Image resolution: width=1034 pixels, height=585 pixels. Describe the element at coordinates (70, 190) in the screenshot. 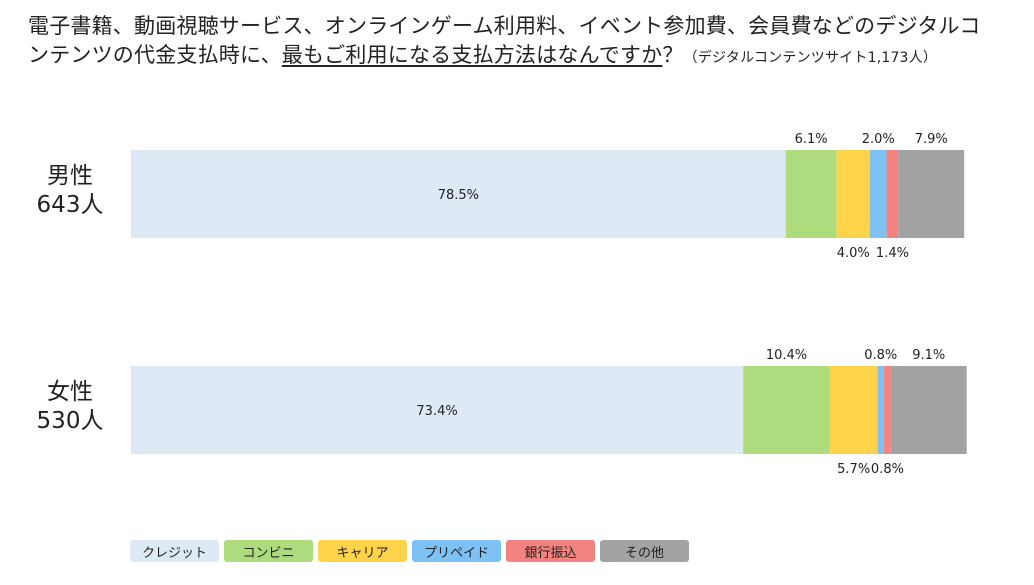

I see `category-label: 男性 643人` at that location.